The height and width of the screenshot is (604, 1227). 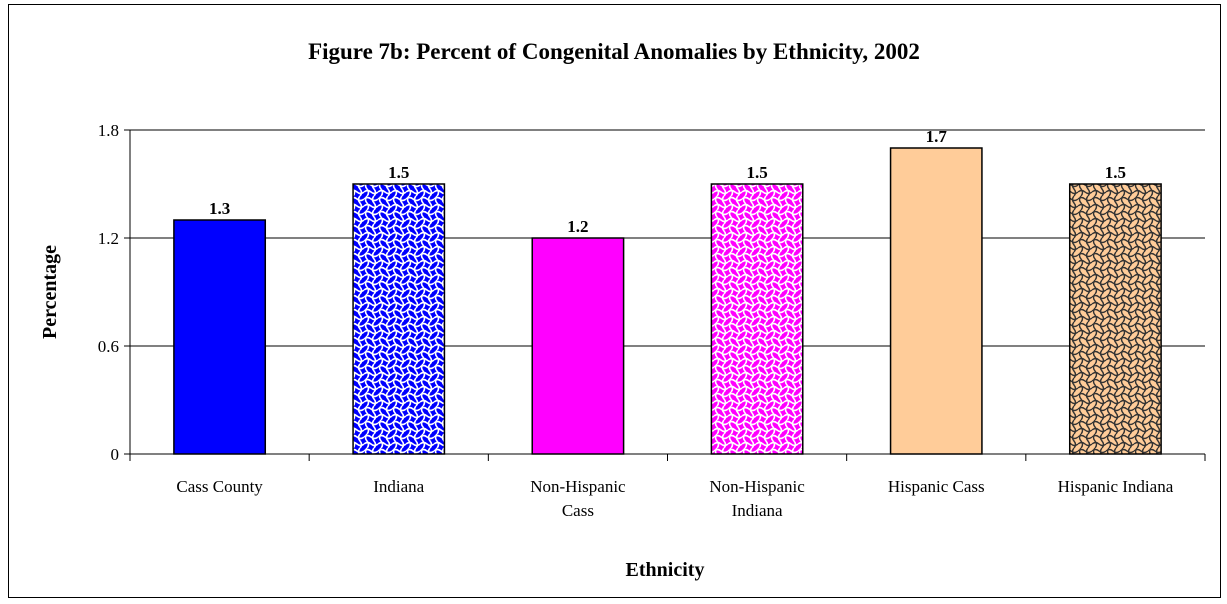 I want to click on x-tick-label-0: Cass County, so click(x=219, y=486).